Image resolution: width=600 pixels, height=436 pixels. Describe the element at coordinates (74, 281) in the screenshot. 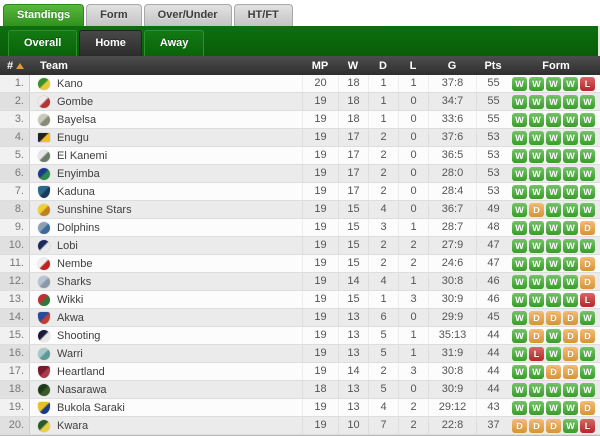

I see `team-name: Sharks` at that location.